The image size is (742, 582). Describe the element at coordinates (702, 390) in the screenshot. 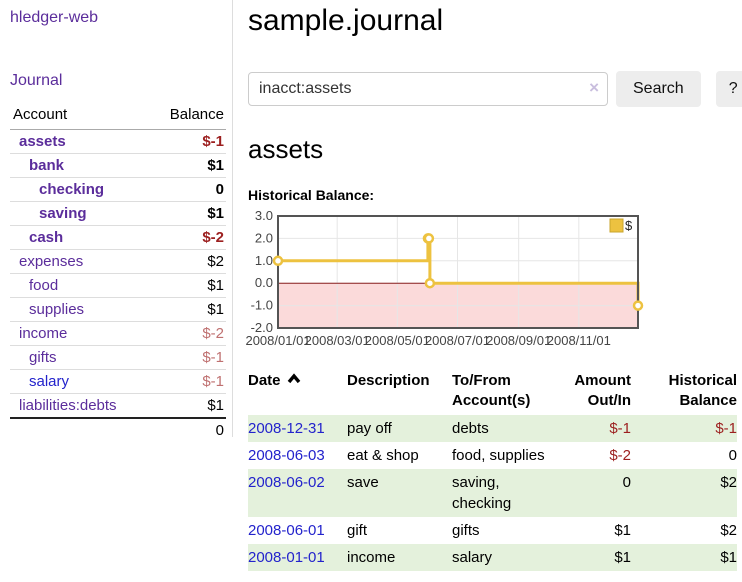

I see `register-header-balance: Historical Balance` at that location.